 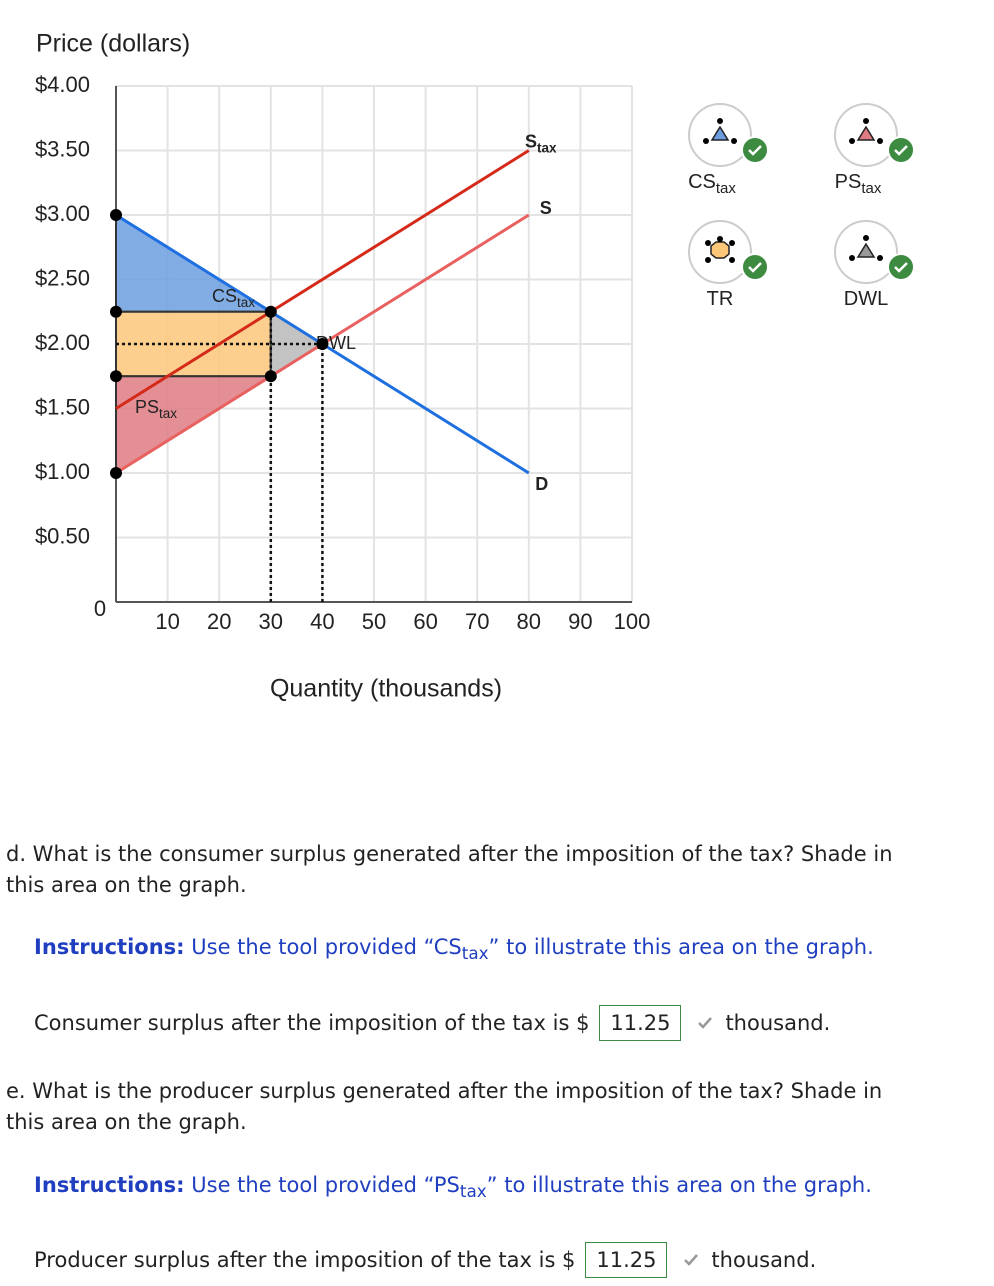 What do you see at coordinates (100, 608) in the screenshot?
I see `y-tick-label: 0` at bounding box center [100, 608].